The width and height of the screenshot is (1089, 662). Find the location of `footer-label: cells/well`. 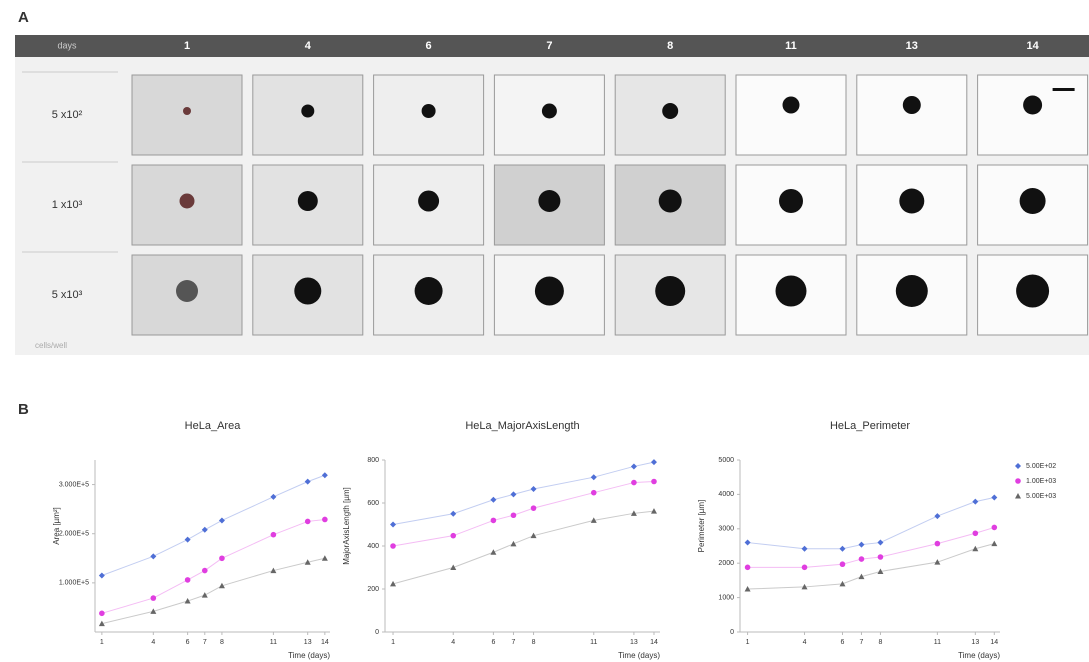

footer-label: cells/well is located at coordinates (51, 345).